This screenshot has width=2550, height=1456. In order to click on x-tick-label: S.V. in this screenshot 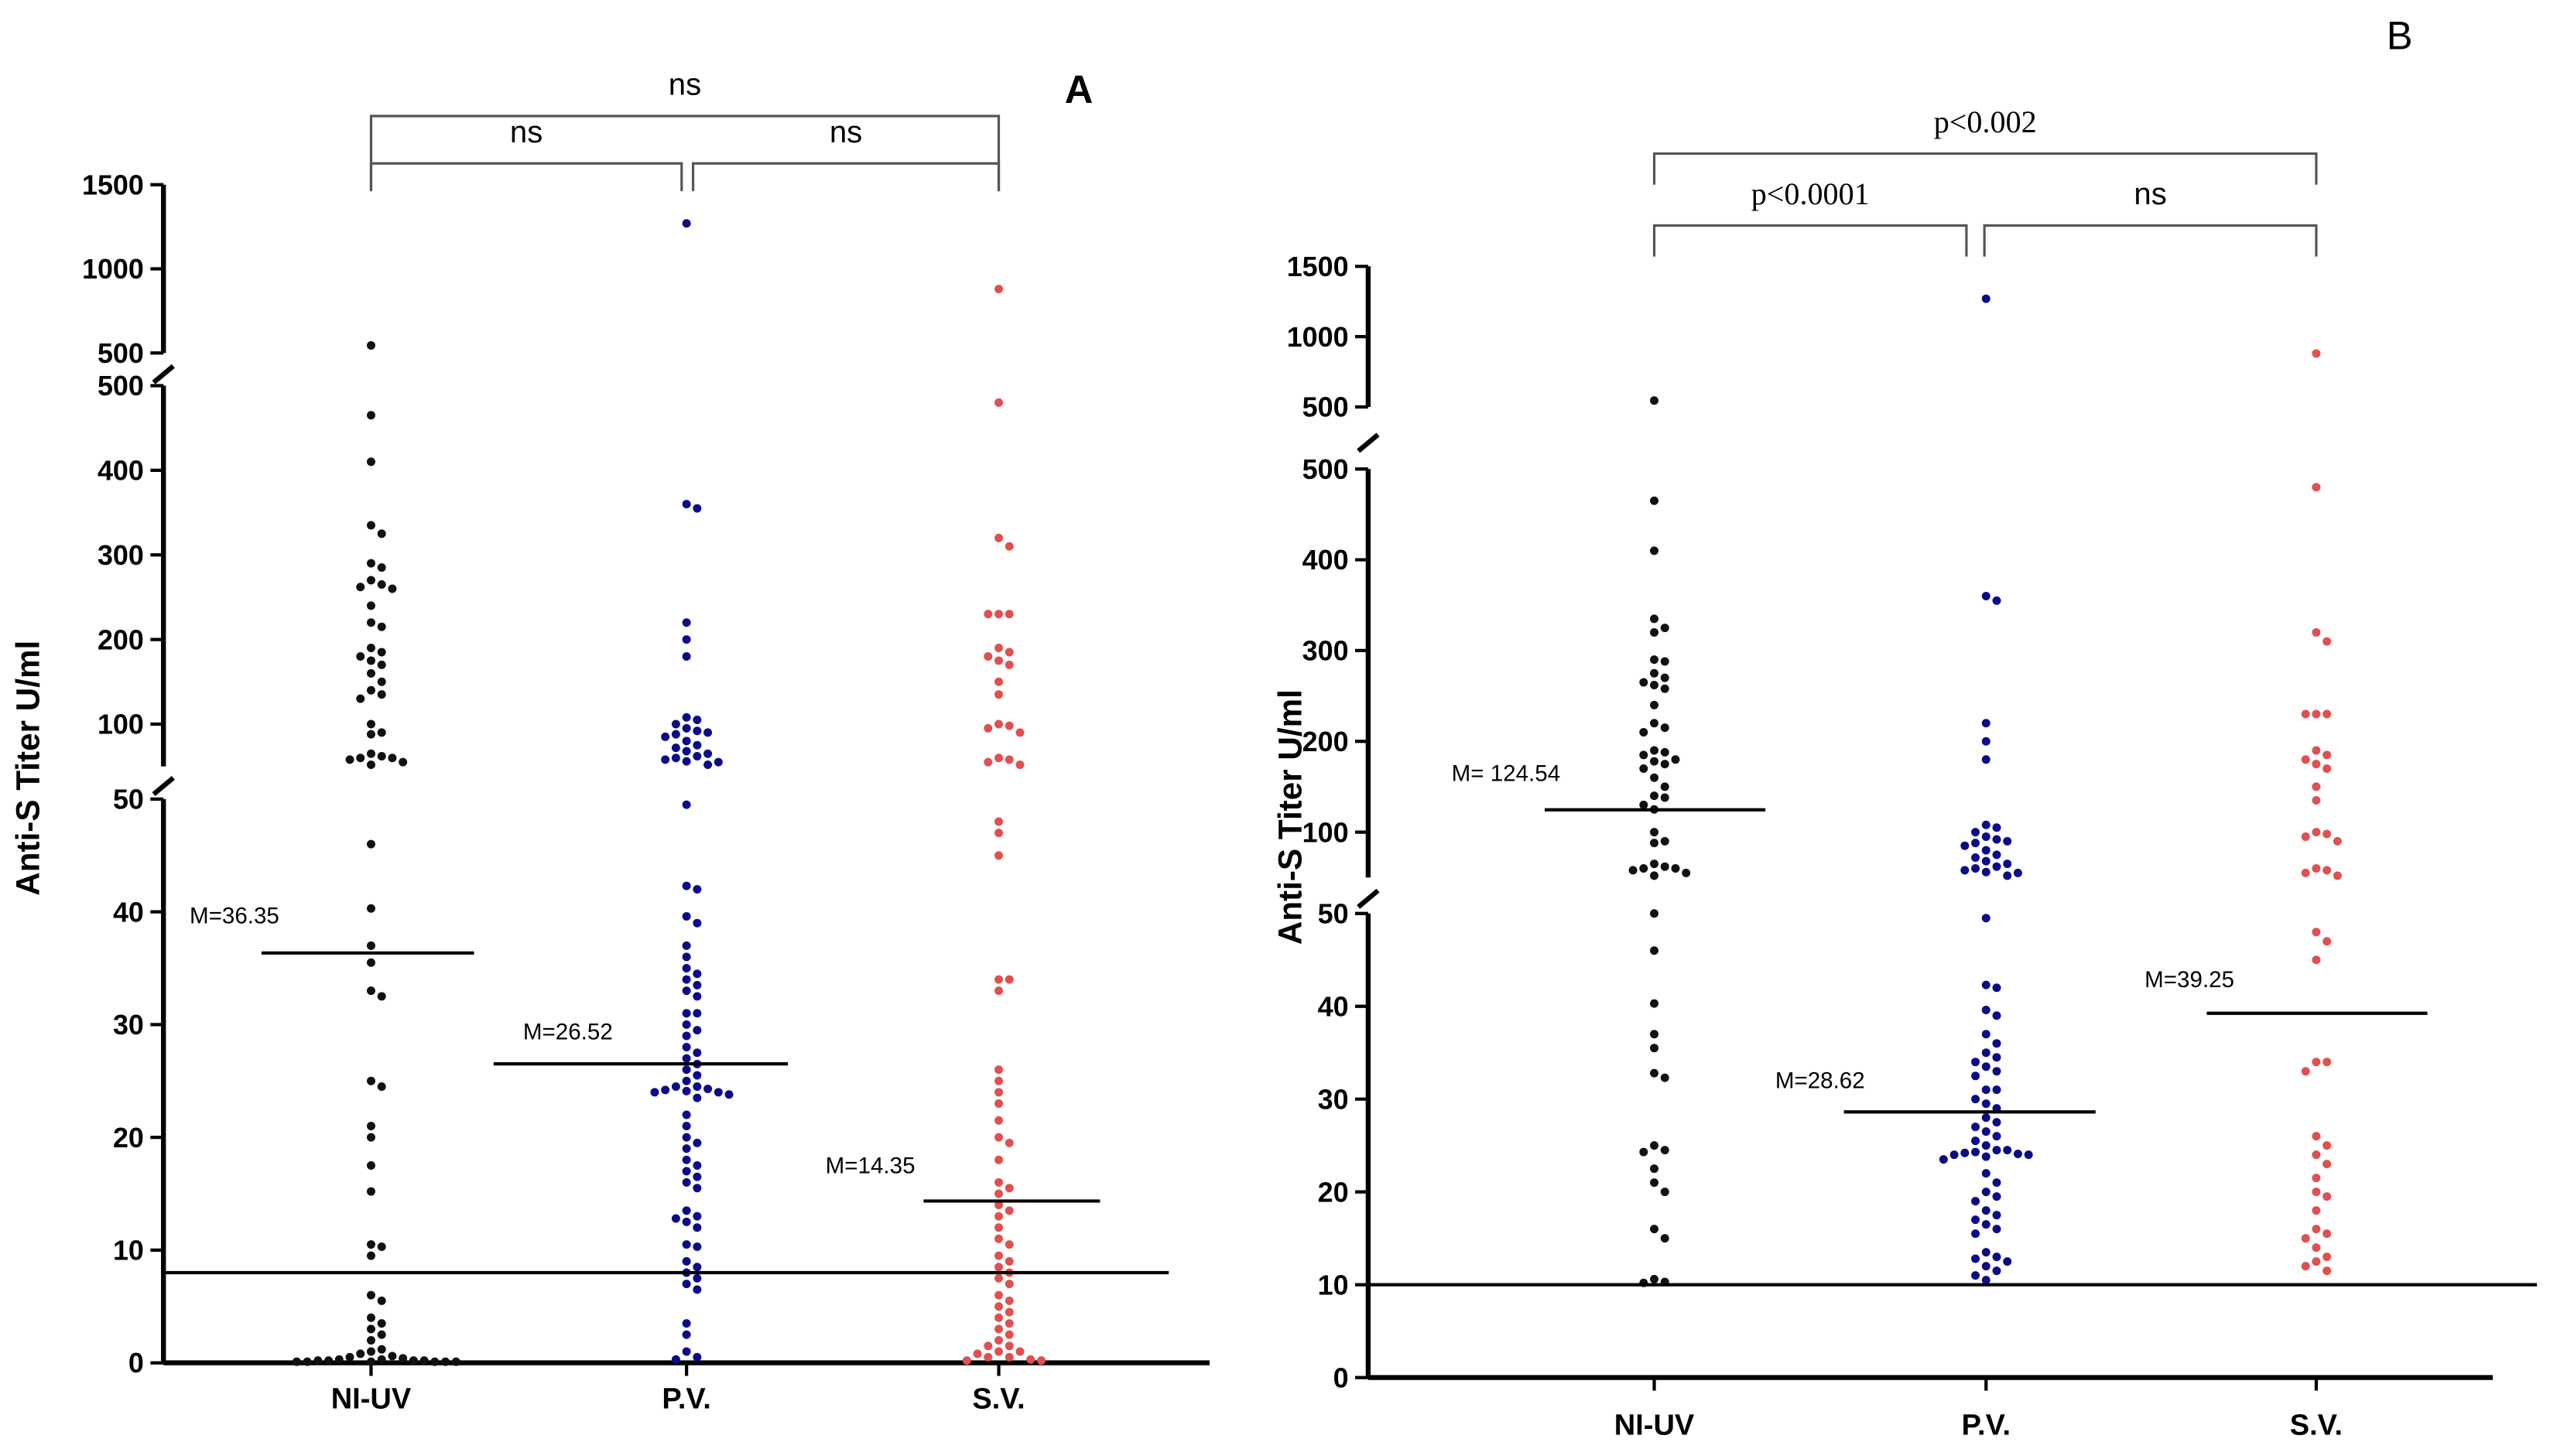, I will do `click(999, 1399)`.